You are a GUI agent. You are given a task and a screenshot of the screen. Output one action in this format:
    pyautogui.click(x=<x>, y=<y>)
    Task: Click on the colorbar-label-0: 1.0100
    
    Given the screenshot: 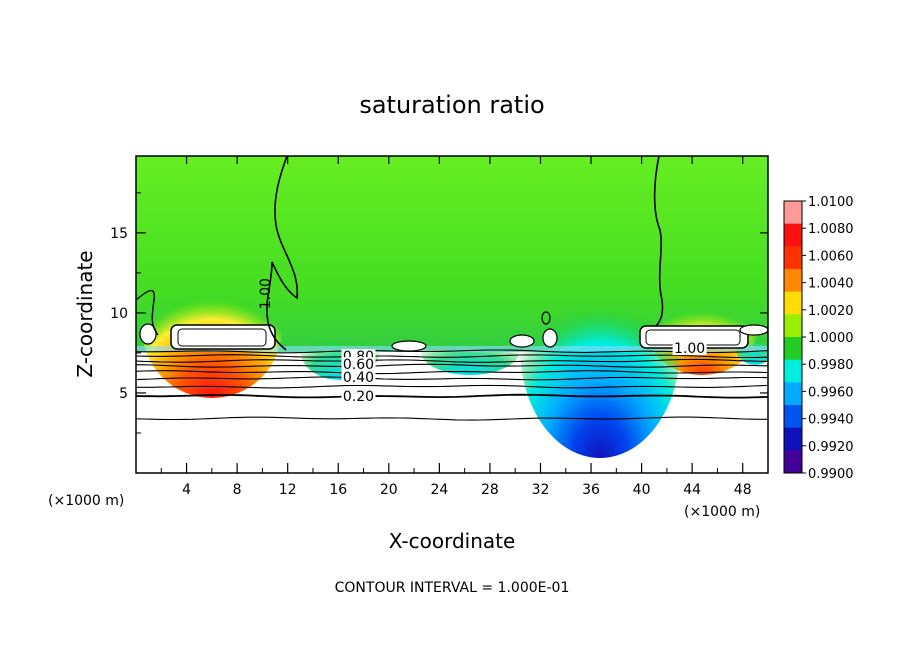 What is the action you would take?
    pyautogui.click(x=831, y=202)
    